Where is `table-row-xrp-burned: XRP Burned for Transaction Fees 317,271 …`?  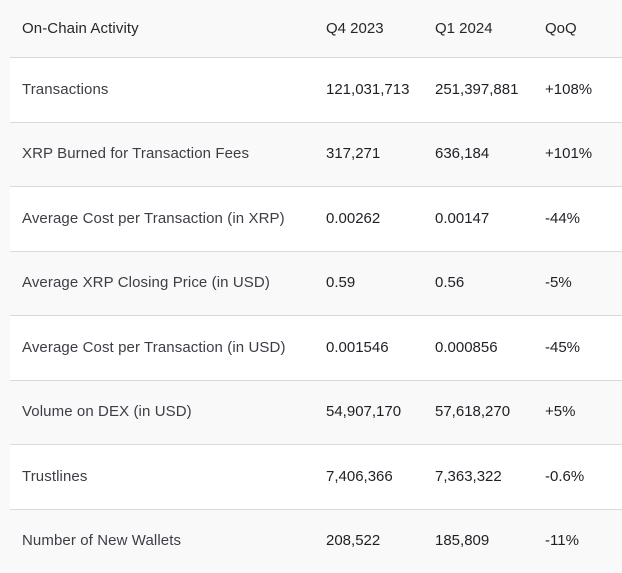
table-row-xrp-burned: XRP Burned for Transaction Fees 317,271 … is located at coordinates (316, 154).